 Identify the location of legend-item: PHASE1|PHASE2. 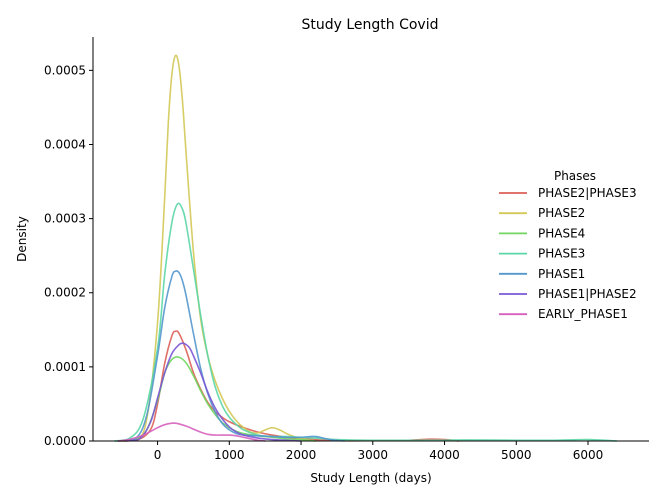
(568, 294).